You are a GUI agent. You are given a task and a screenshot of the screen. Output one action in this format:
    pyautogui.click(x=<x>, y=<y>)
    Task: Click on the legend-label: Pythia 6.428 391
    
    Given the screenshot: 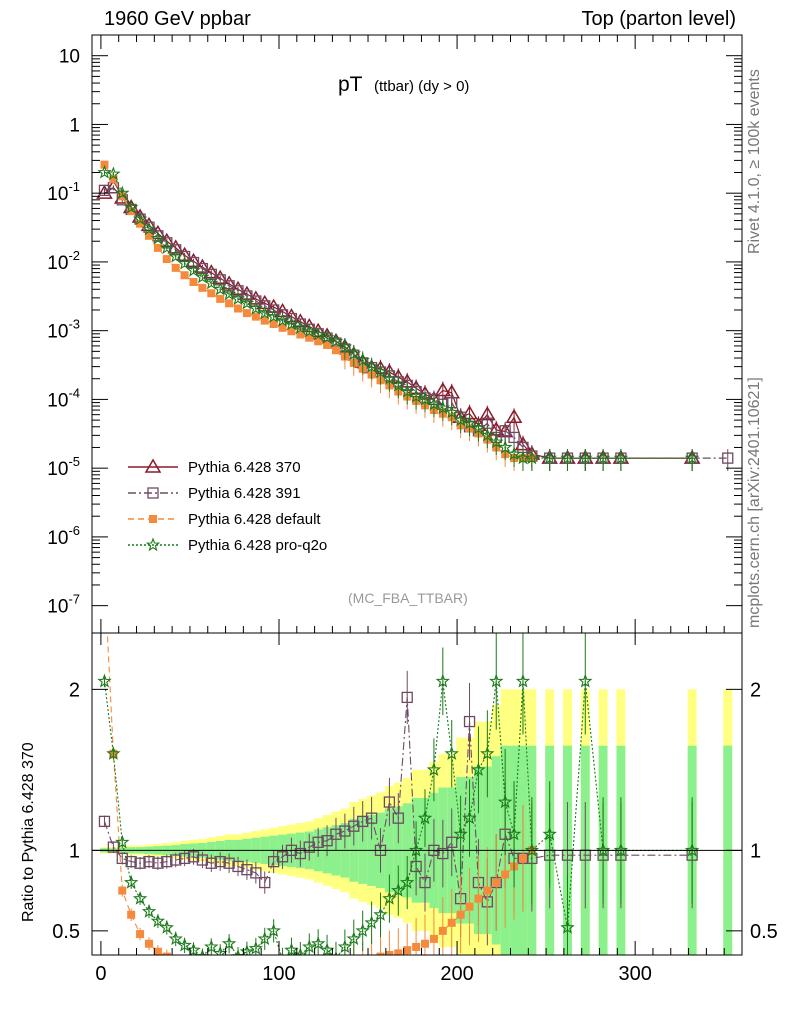 What is the action you would take?
    pyautogui.click(x=244, y=493)
    